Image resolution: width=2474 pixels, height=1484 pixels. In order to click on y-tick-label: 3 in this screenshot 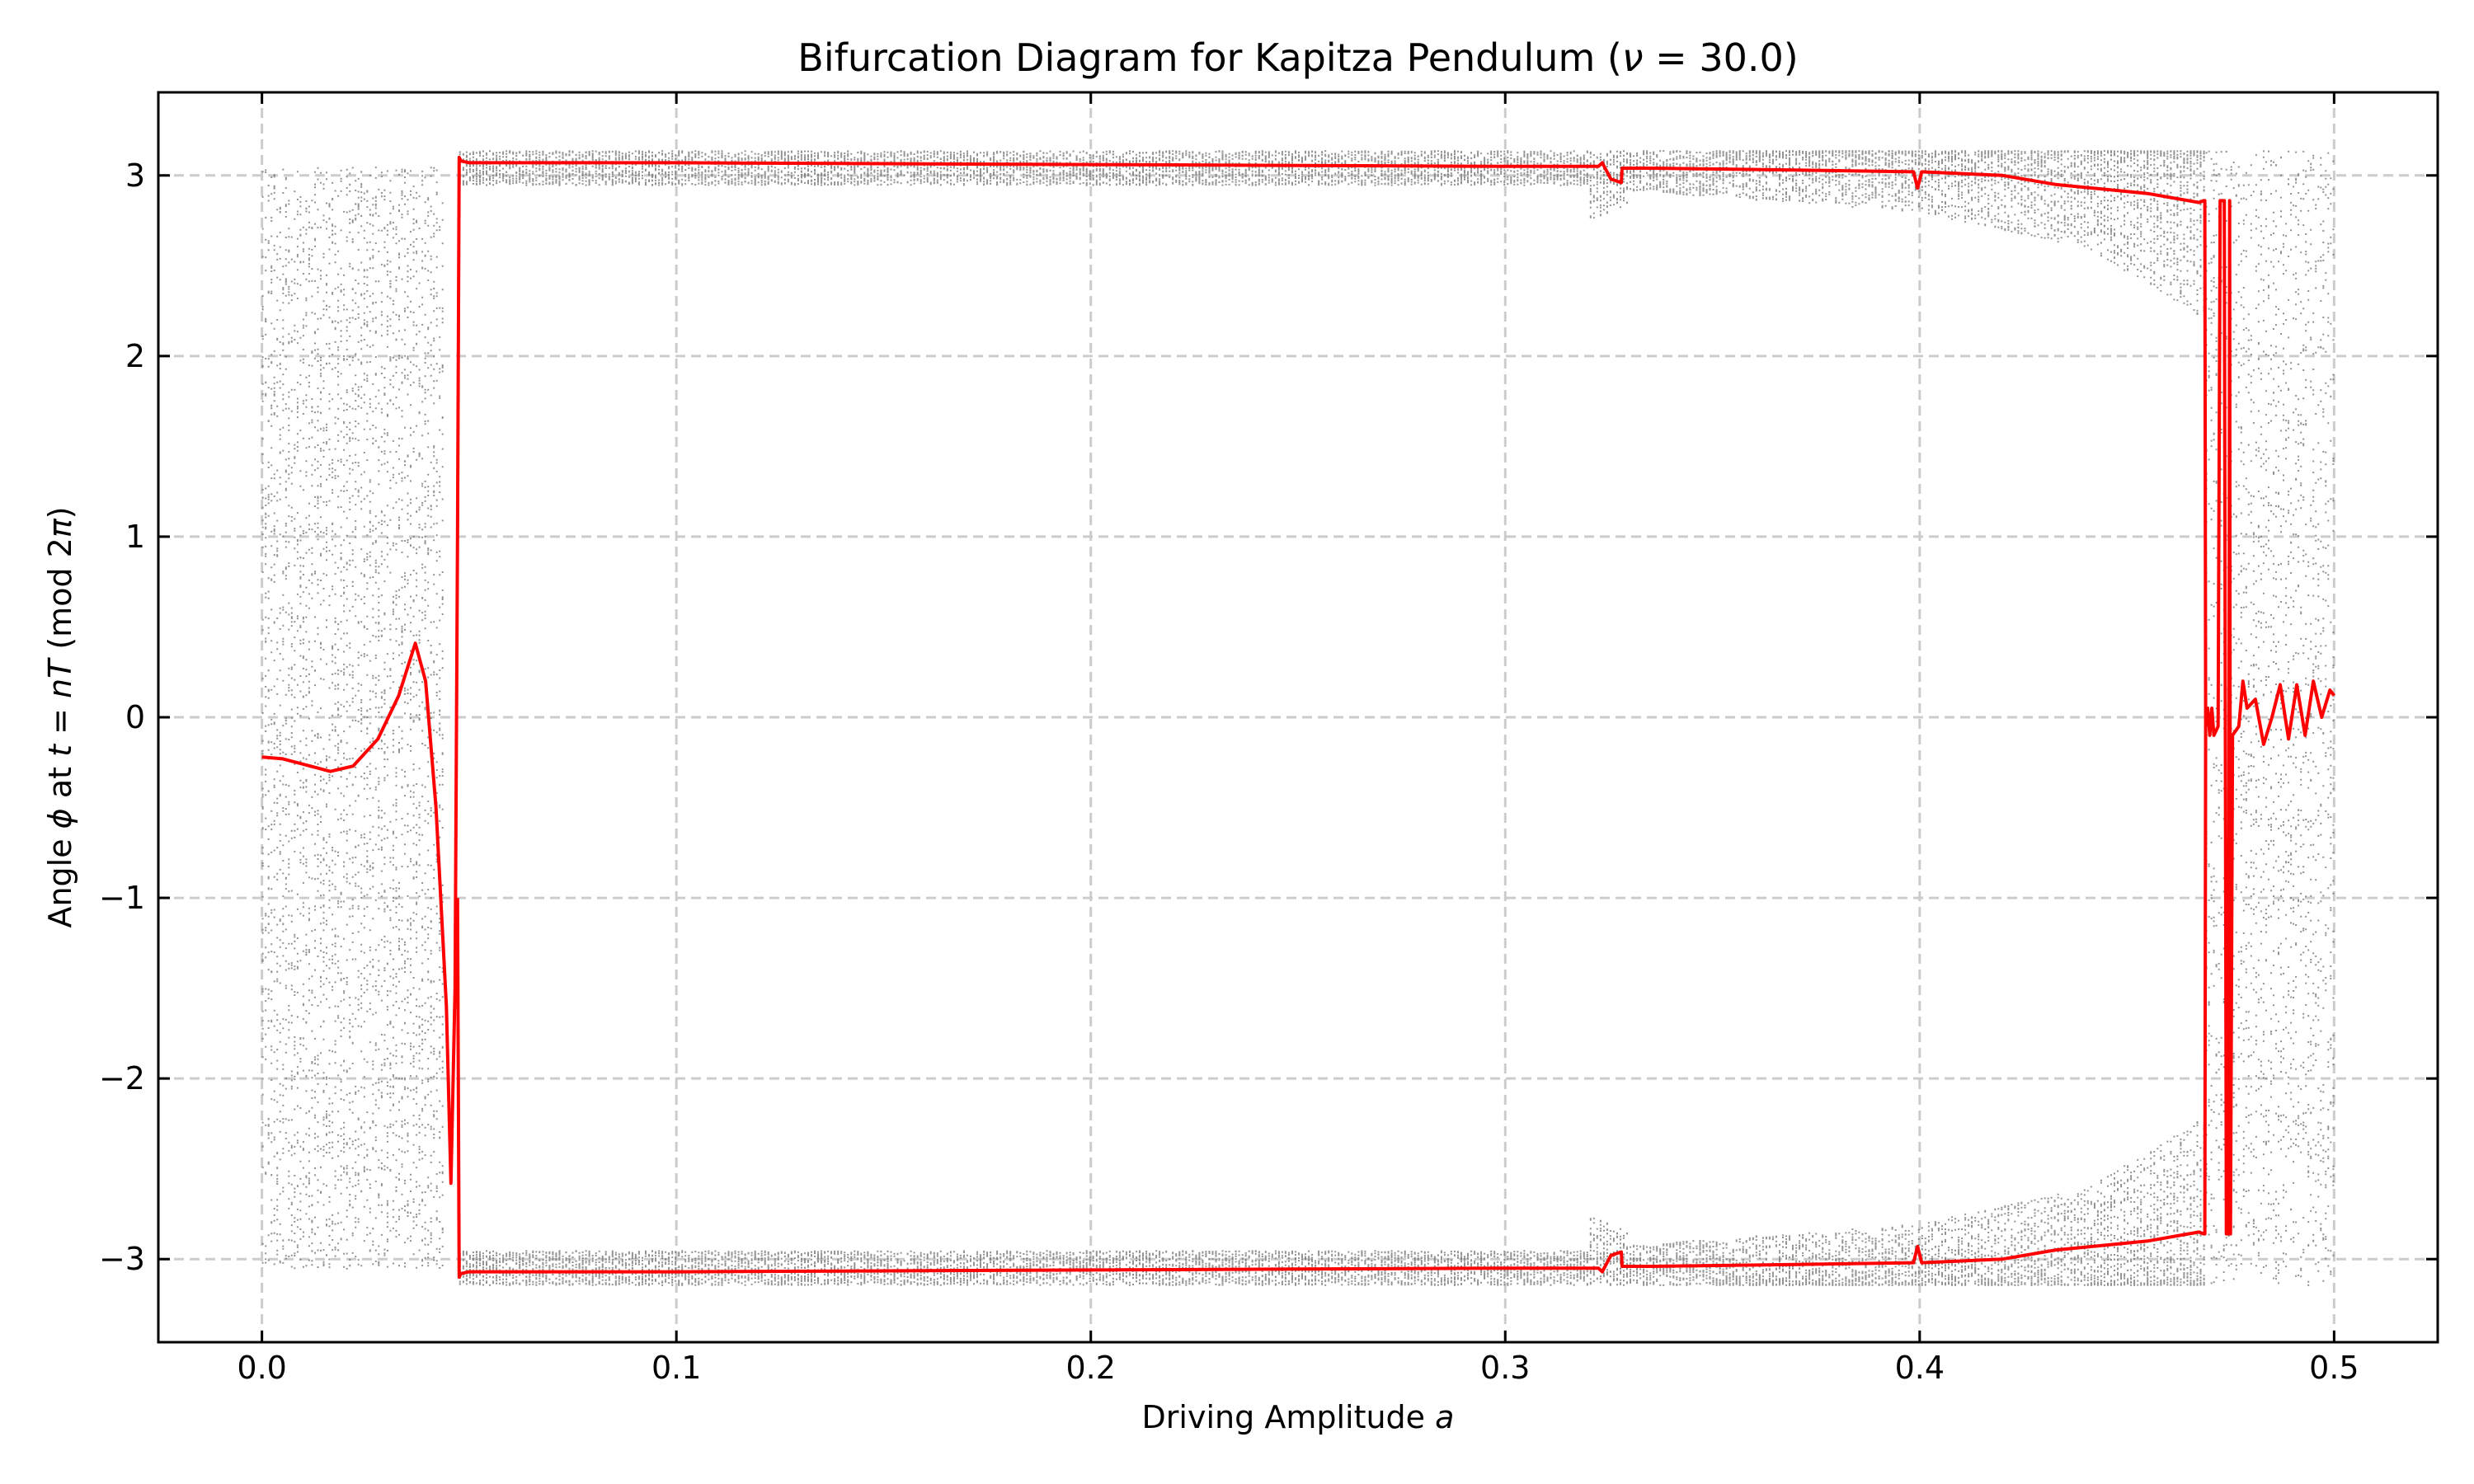, I will do `click(135, 175)`.